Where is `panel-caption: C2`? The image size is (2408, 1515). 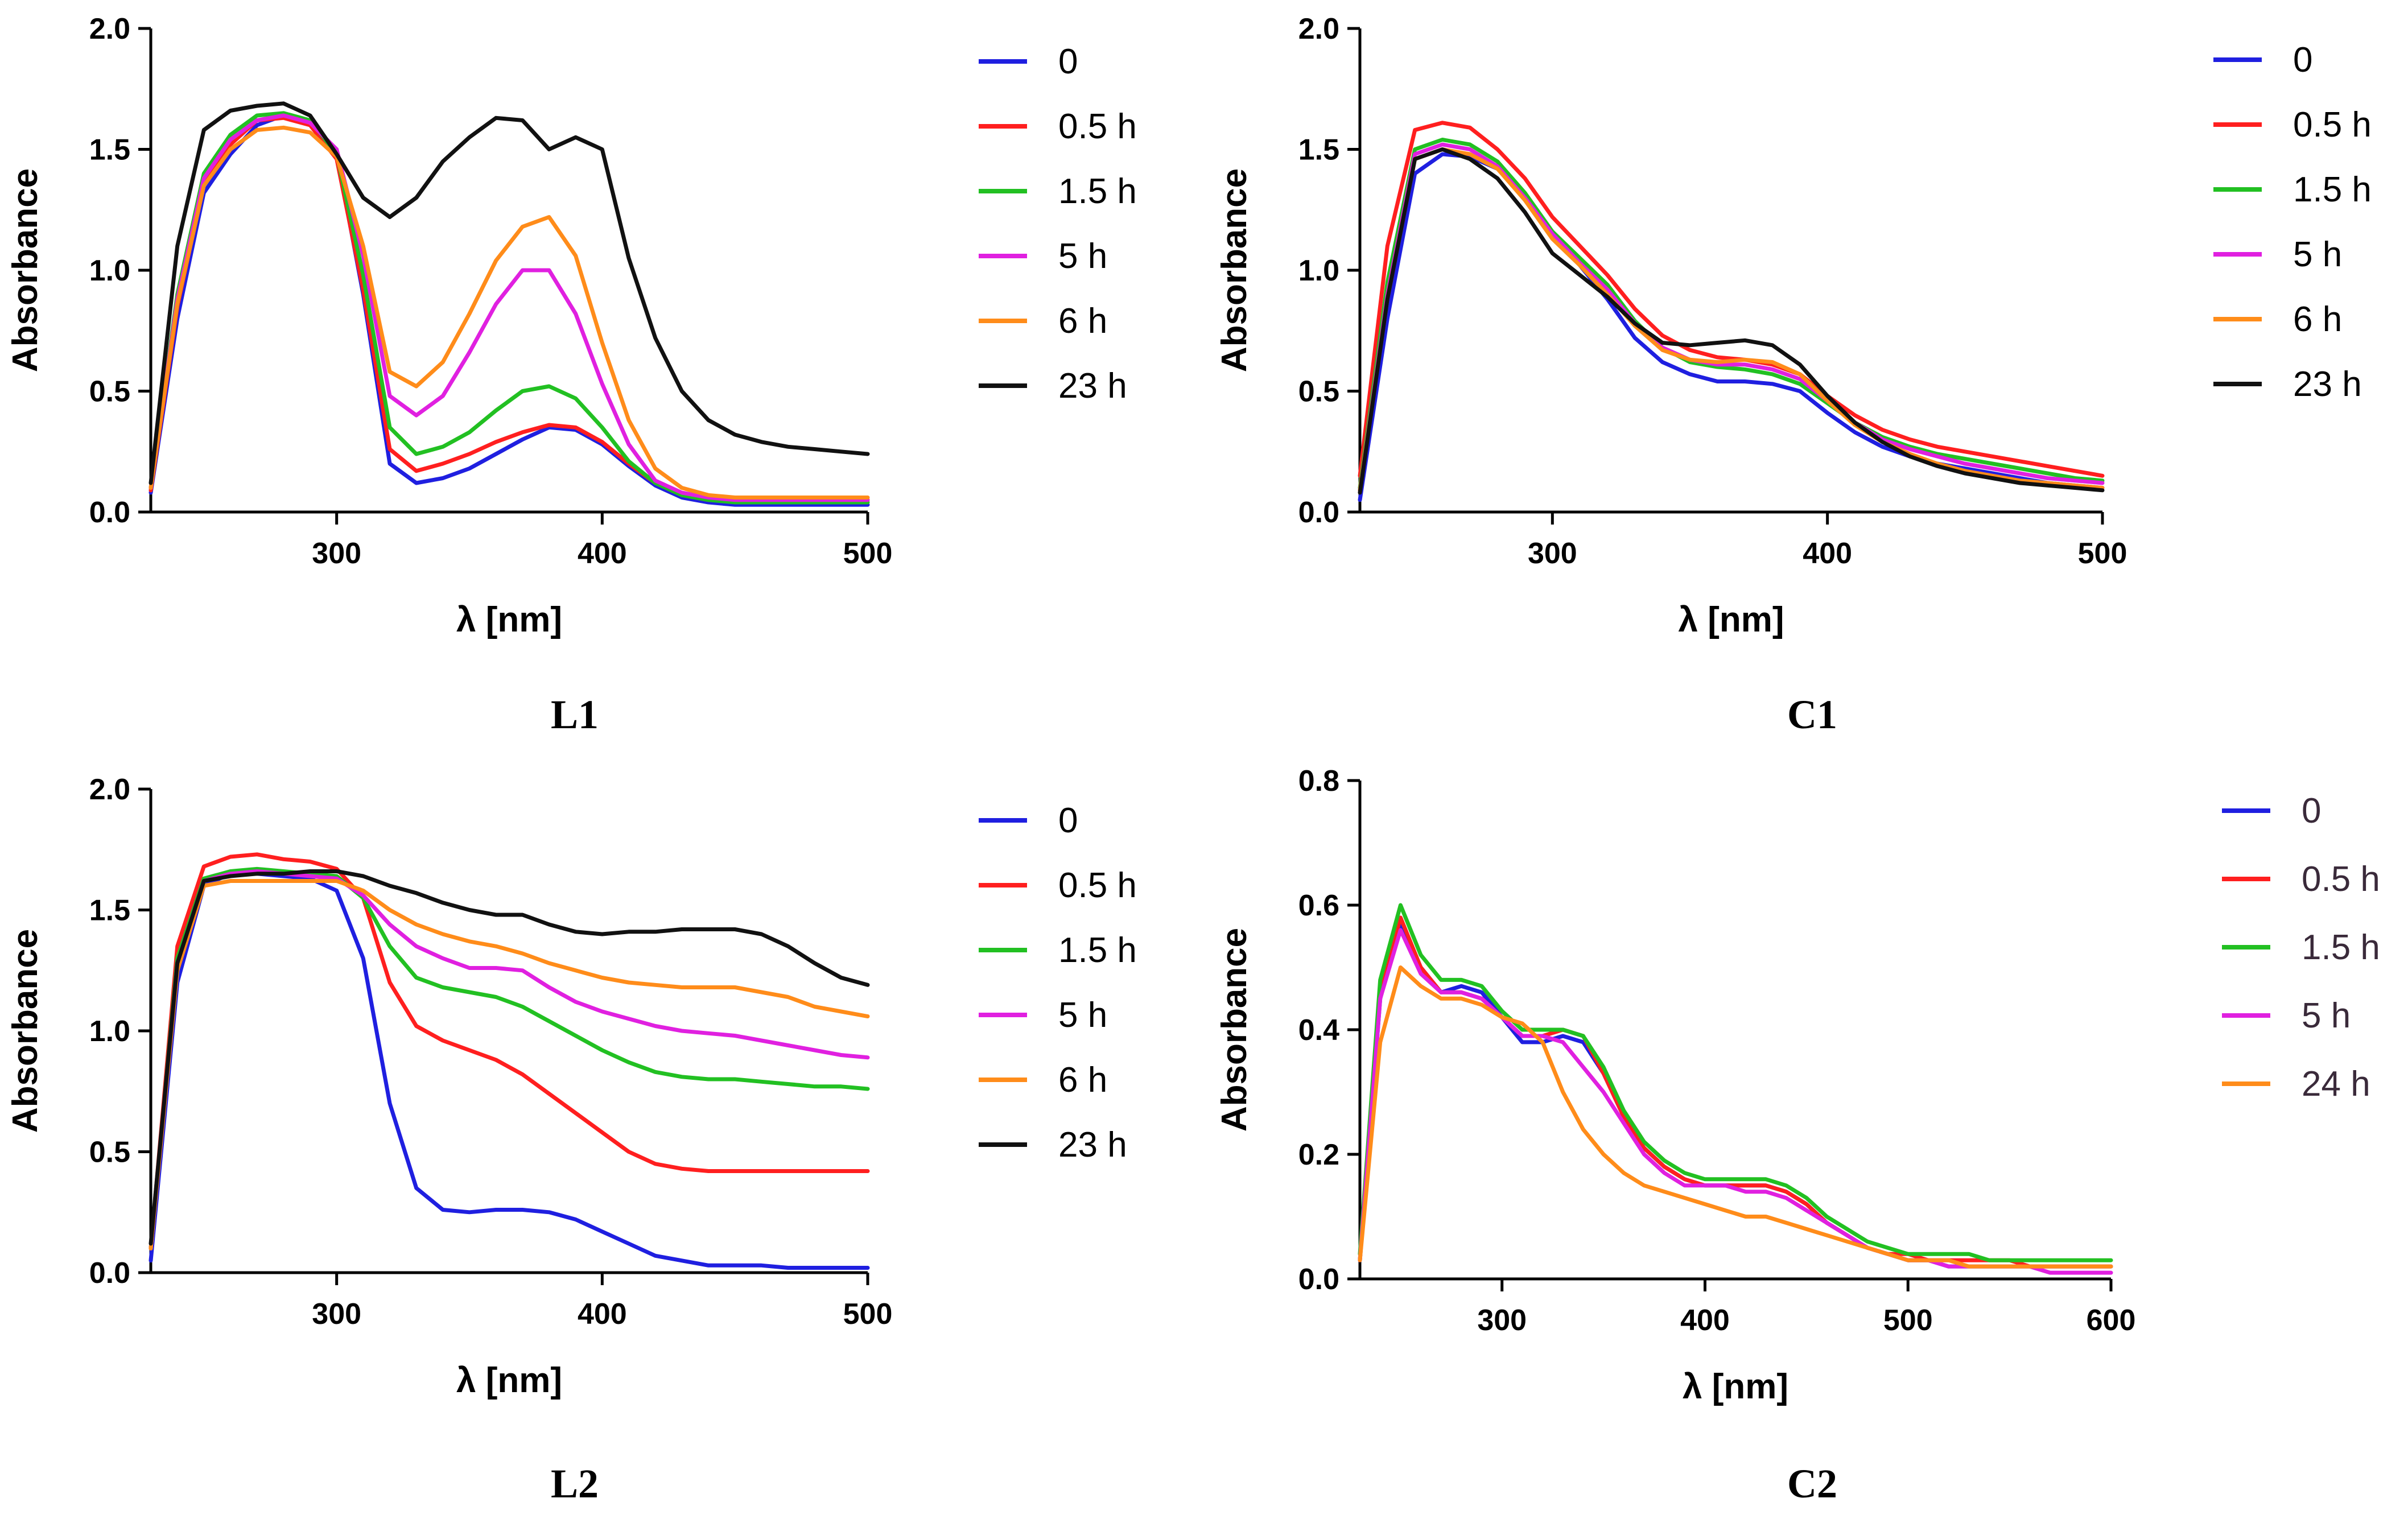
panel-caption: C2 is located at coordinates (1812, 1483).